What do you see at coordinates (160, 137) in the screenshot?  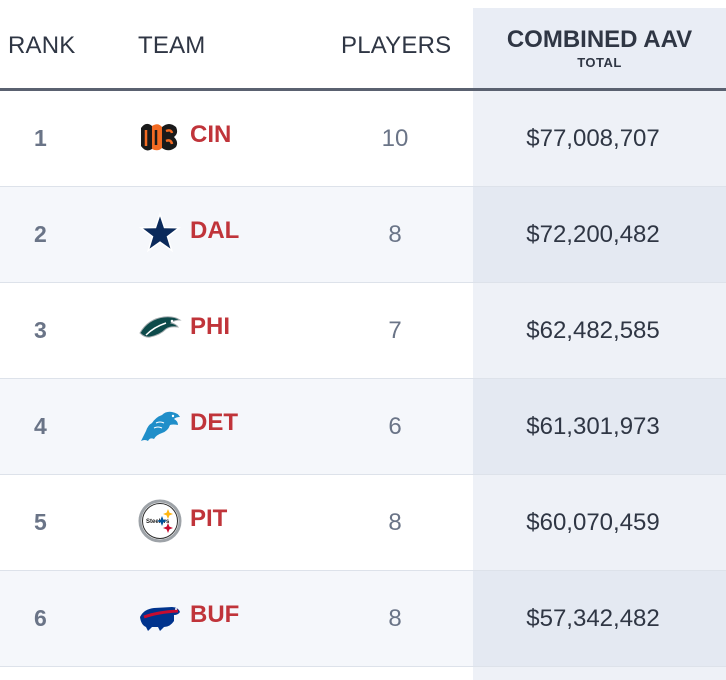 I see `bengals-logo-icon` at bounding box center [160, 137].